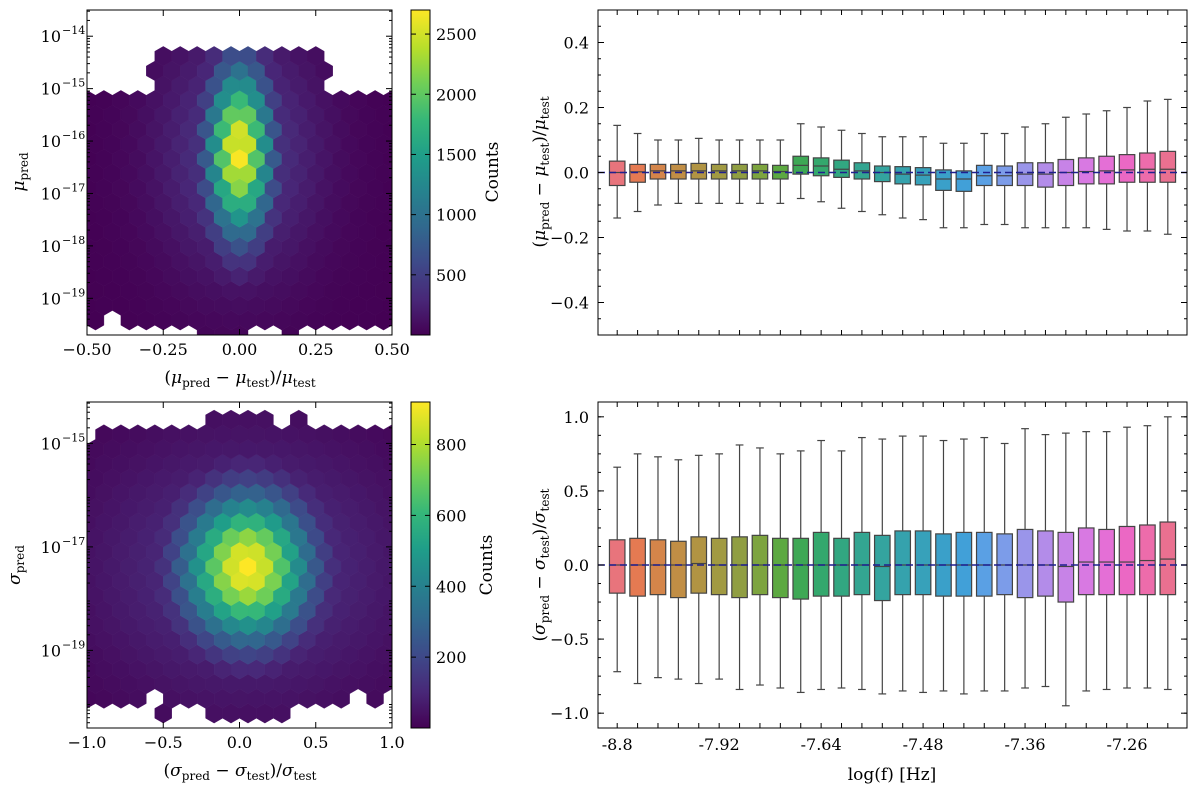 This screenshot has width=1200, height=793. I want to click on sigma-boxplot-ylabel: (σpred − σtest)/σtest, so click(541, 564).